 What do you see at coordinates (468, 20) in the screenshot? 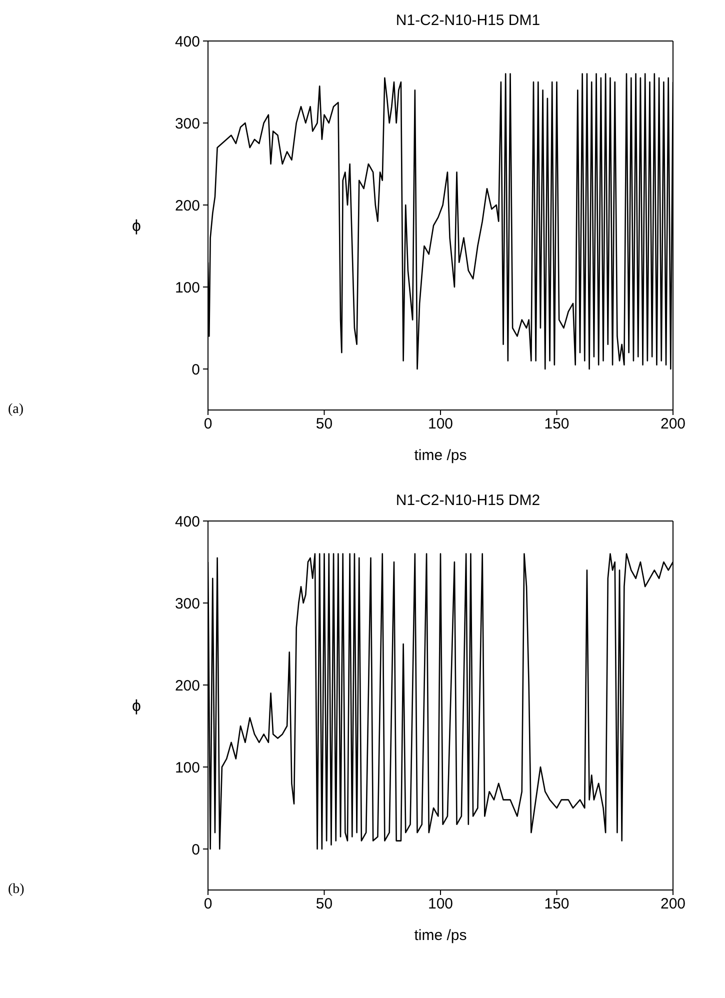
I see `chart-title: N1-C2-N10-H15 DM1` at bounding box center [468, 20].